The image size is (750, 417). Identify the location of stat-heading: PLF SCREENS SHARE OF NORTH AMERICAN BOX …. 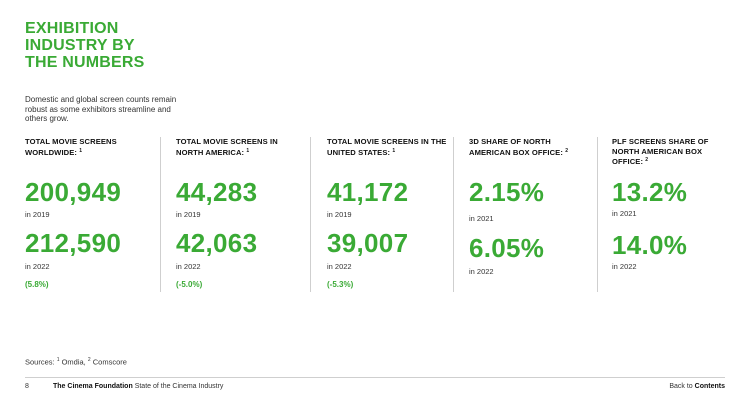
(660, 151).